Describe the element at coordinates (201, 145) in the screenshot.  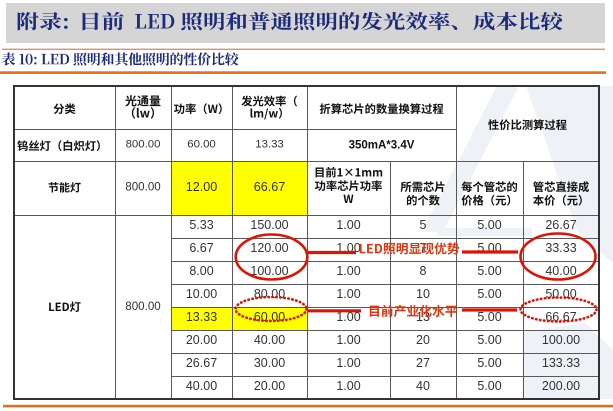
I see `svg-text: 60.00` at that location.